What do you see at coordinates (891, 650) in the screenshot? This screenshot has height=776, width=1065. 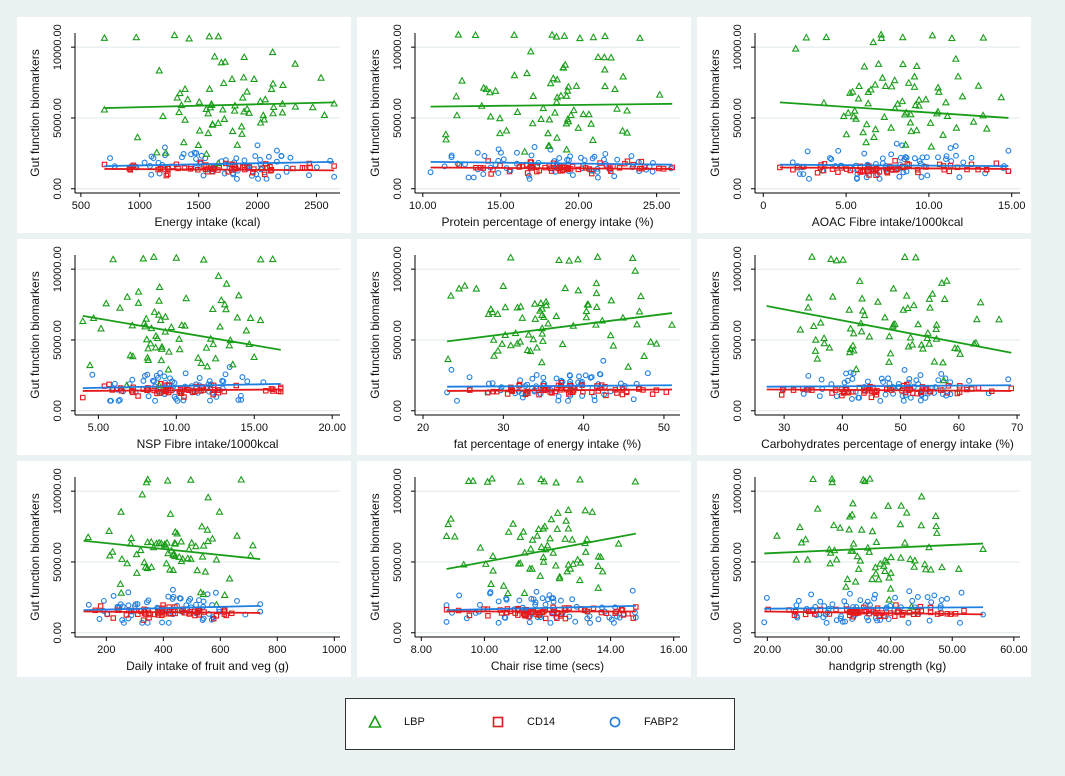 I see `x-tick-label: 40.00` at bounding box center [891, 650].